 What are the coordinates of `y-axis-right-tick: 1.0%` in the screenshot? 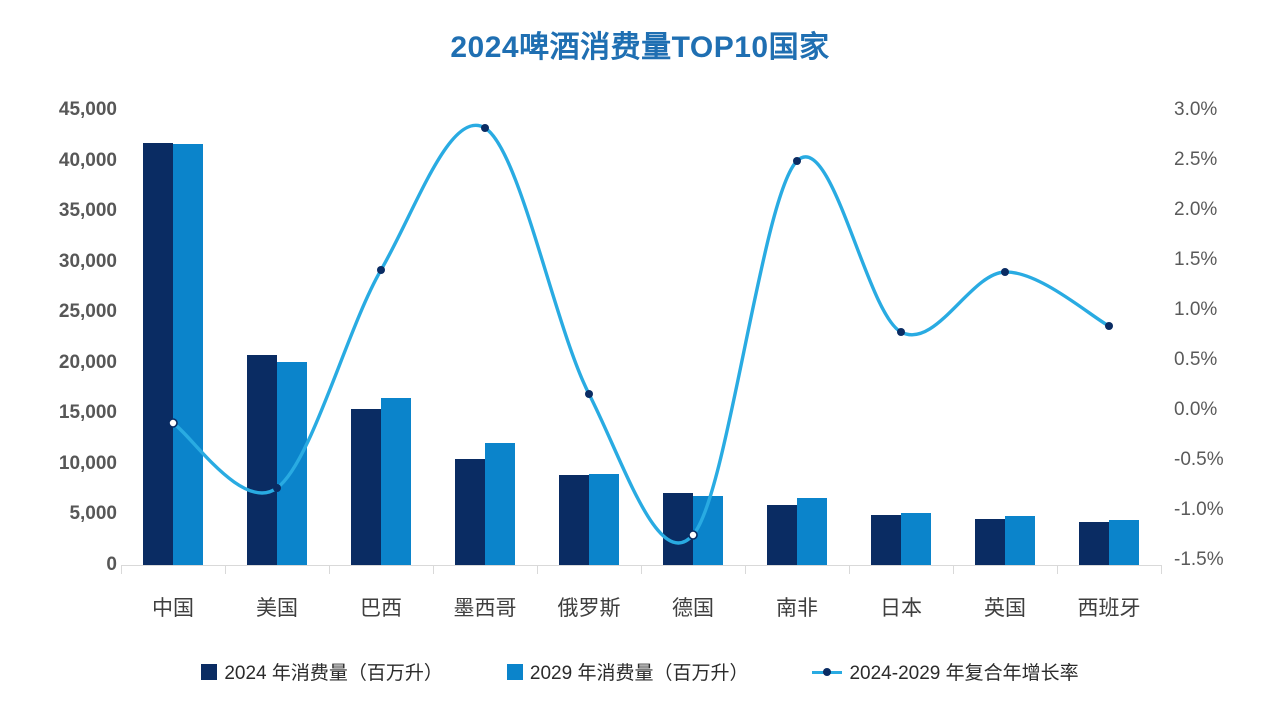 It's located at (1196, 309).